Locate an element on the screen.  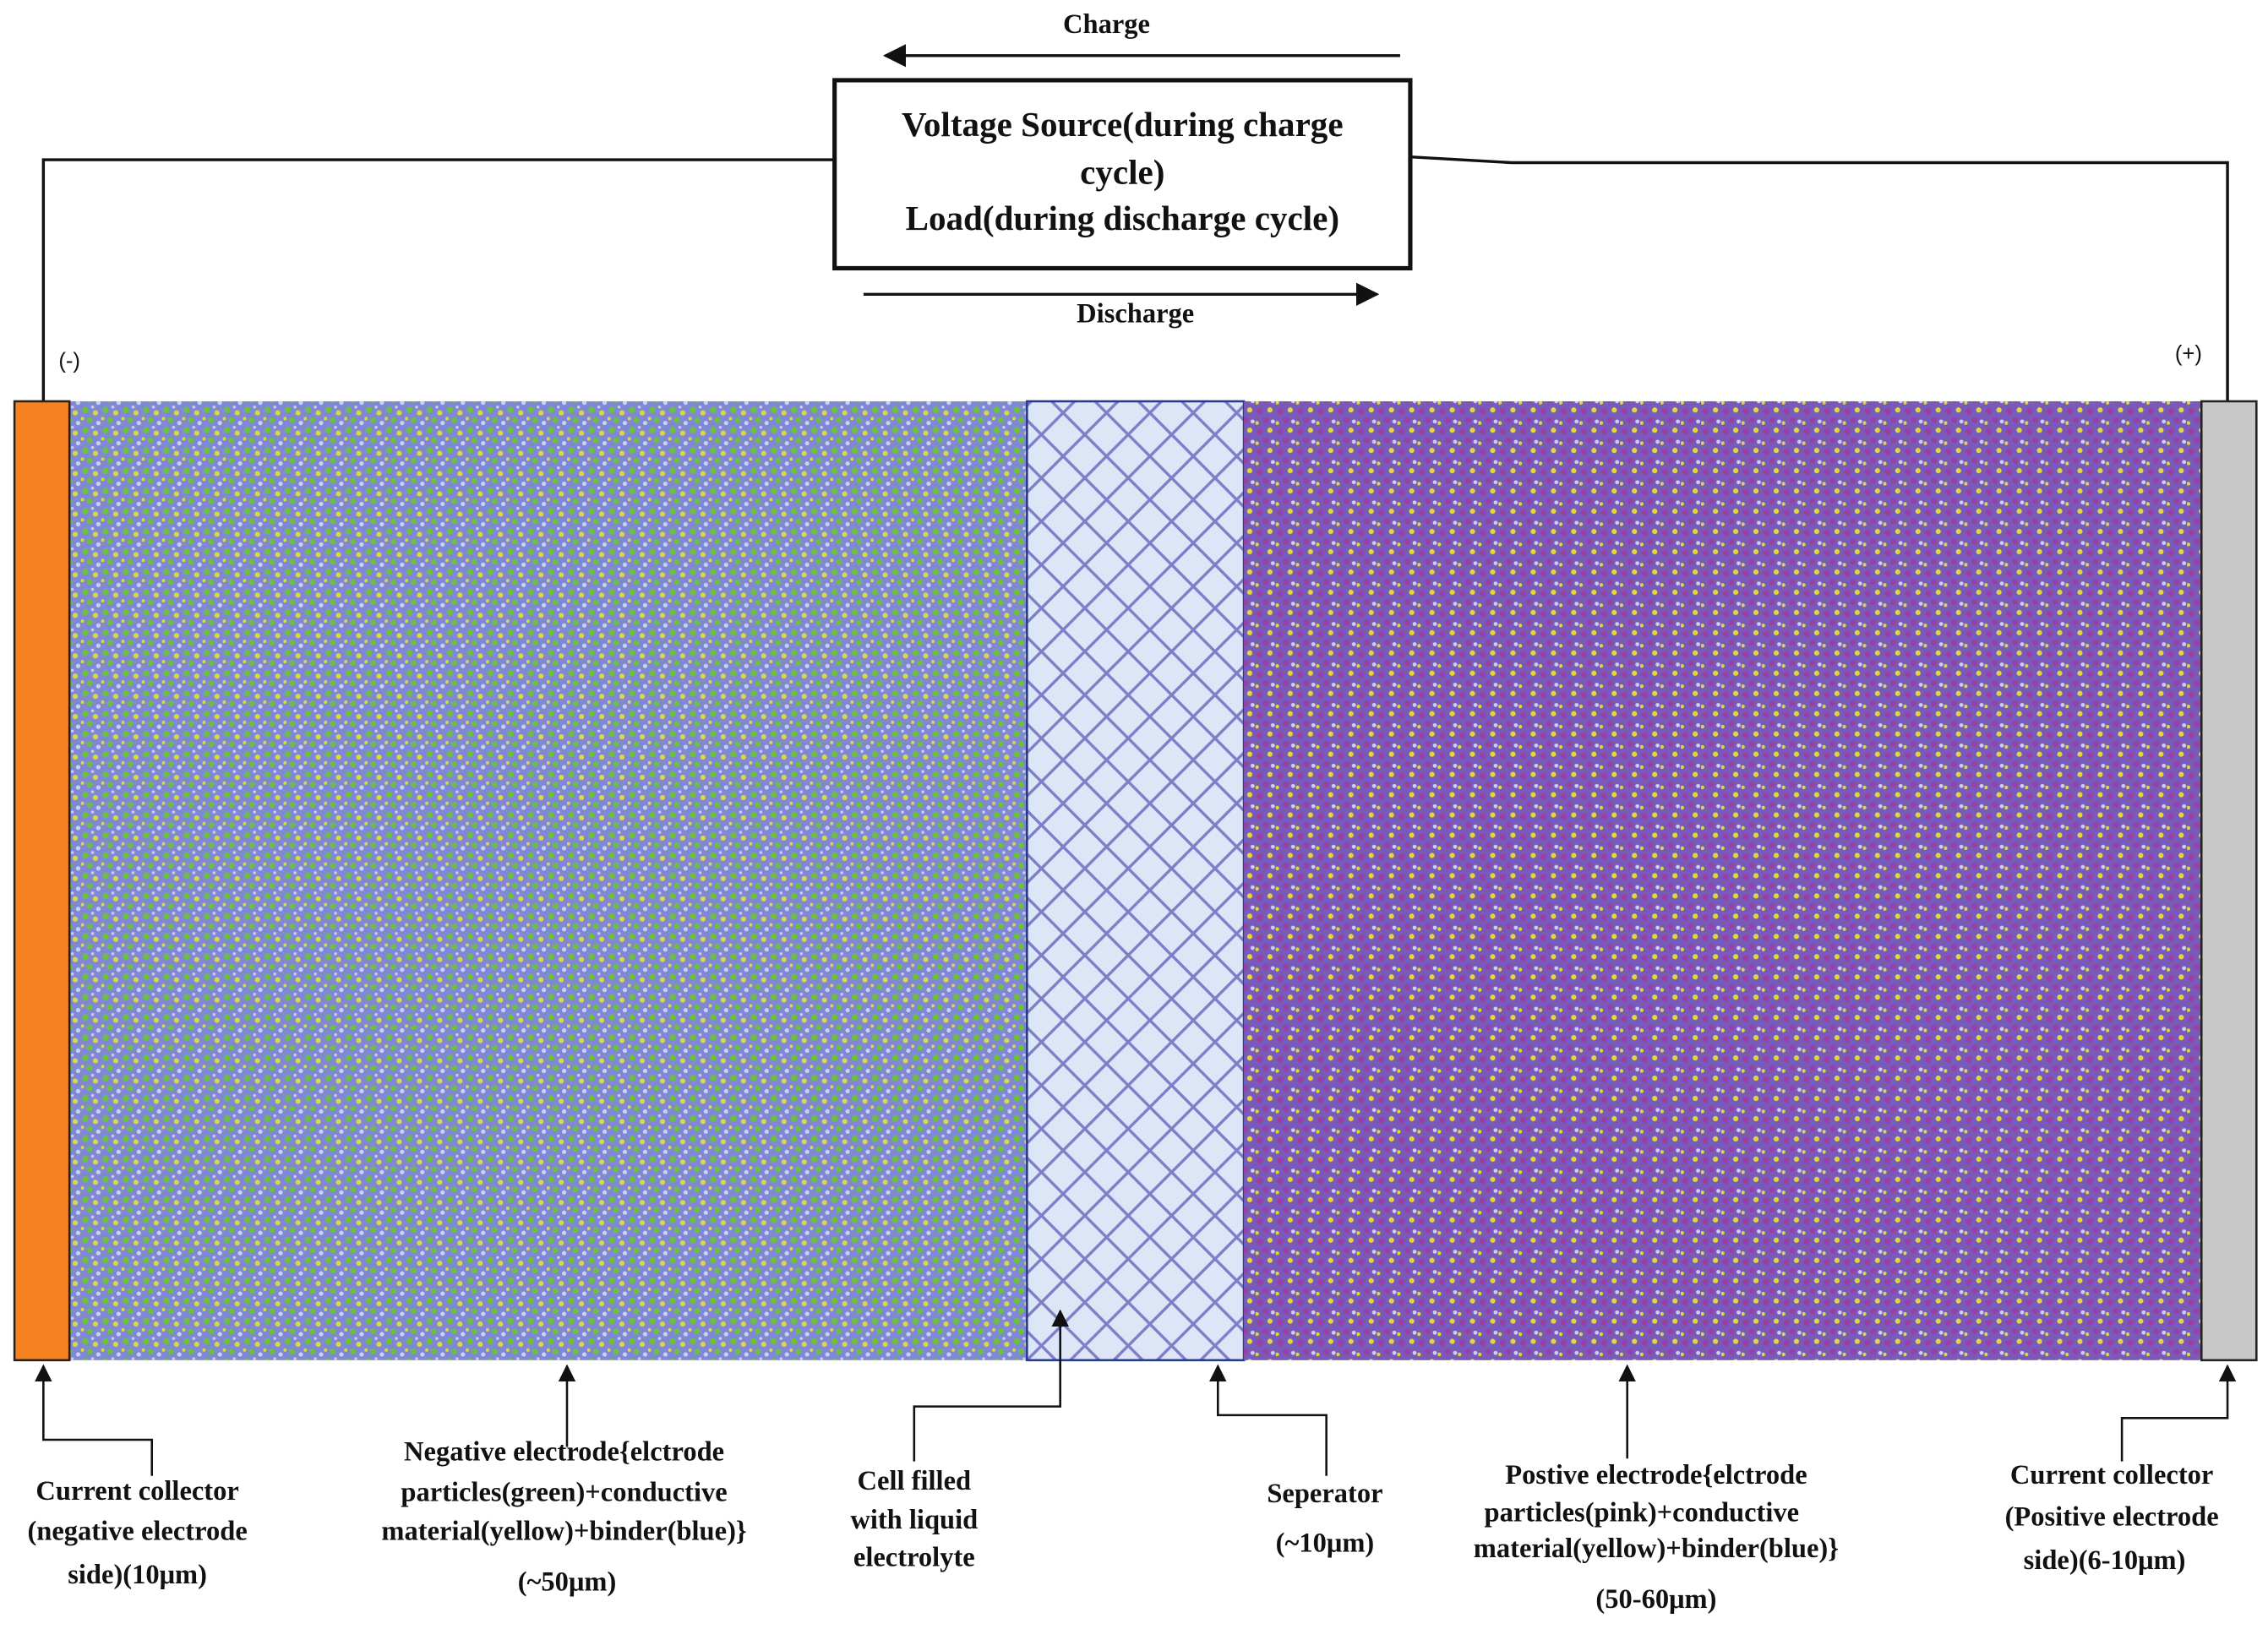
label-line: particles(pink)+conductive is located at coordinates (1642, 1512).